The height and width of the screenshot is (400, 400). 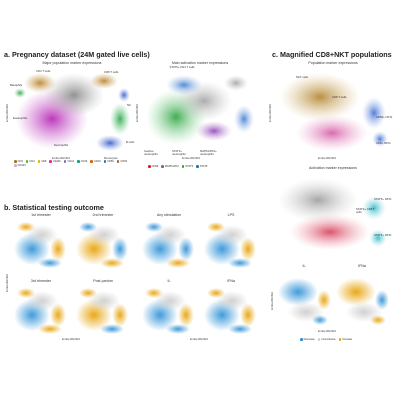 I want to click on act-gray-cloud, so click(x=318, y=200).